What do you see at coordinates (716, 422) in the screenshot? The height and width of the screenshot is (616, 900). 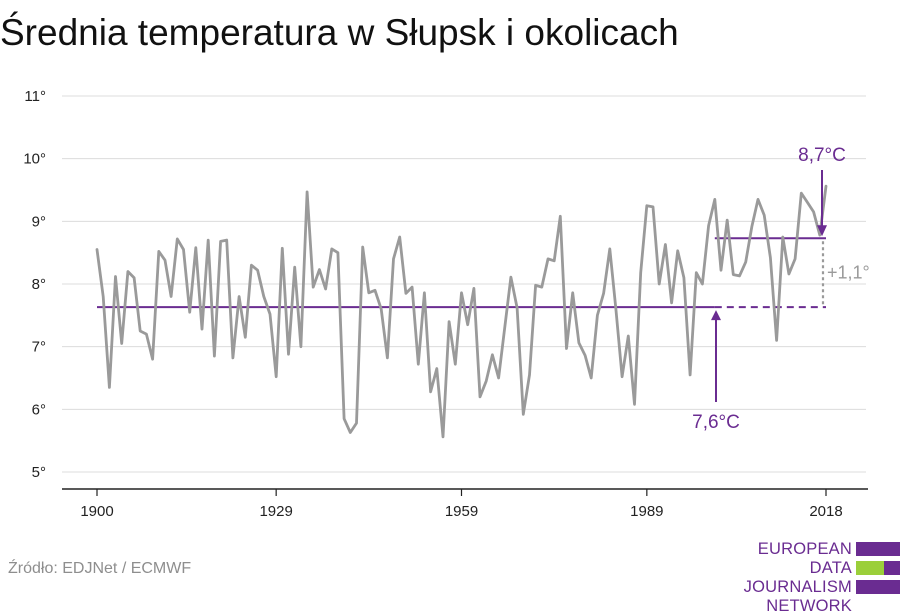 I see `annotation-baseline-average: 7,6°C` at bounding box center [716, 422].